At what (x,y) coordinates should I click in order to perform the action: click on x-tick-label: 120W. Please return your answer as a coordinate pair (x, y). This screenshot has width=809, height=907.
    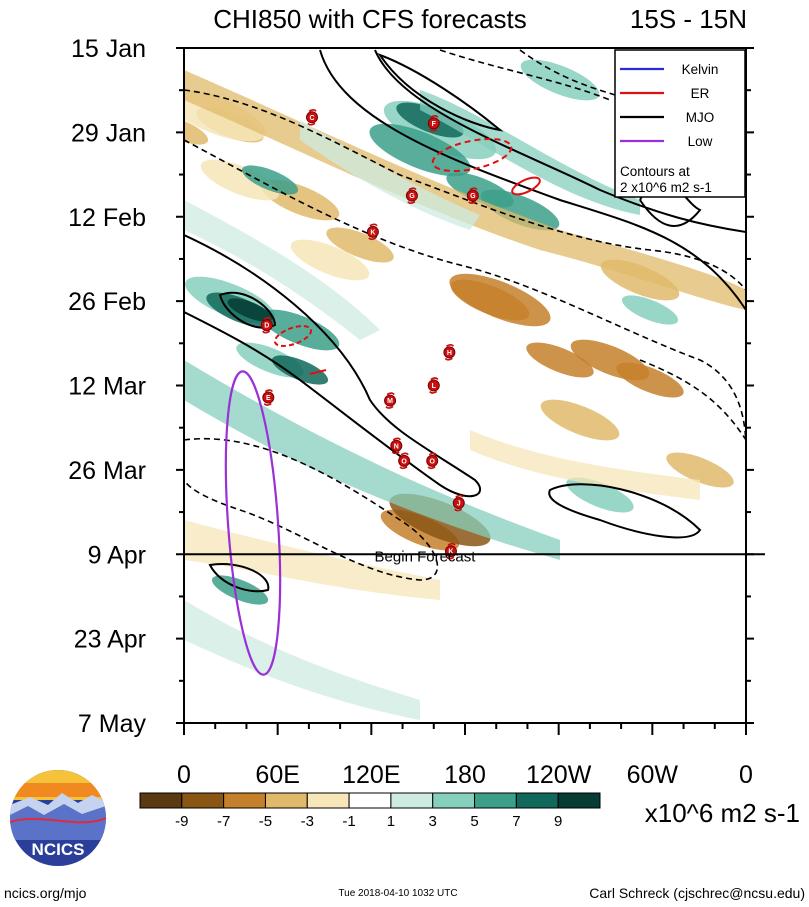
    Looking at the image, I should click on (559, 775).